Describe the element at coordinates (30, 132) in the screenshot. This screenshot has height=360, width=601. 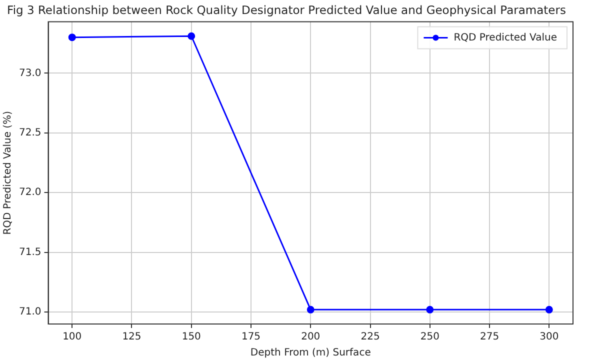
I see `y-tick-label: 72.5` at that location.